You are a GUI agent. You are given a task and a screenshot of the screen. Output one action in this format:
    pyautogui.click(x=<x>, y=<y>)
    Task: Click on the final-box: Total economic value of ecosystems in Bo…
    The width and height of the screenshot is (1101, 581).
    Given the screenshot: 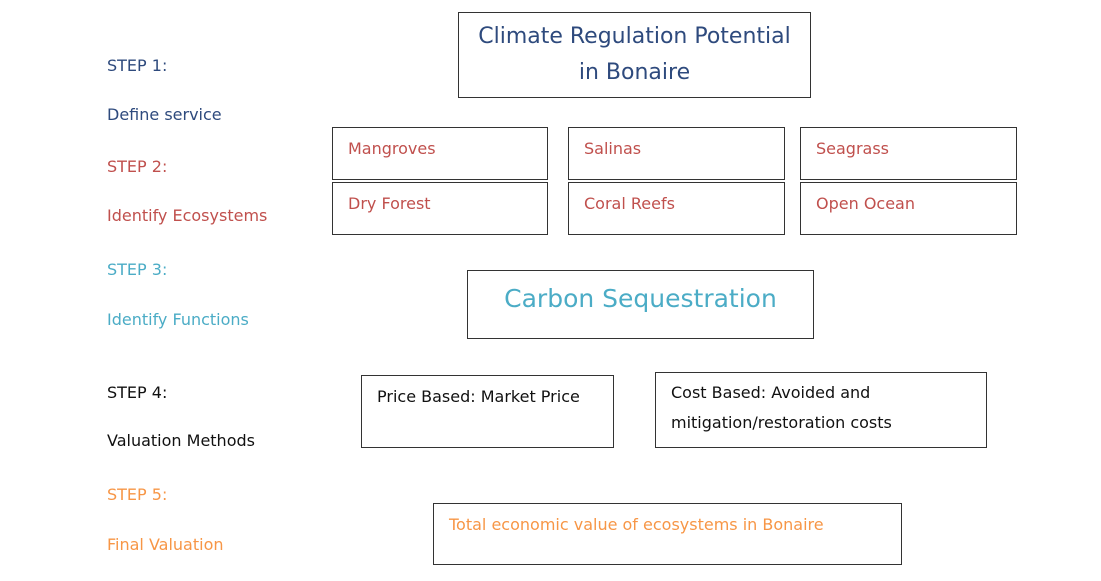 What is the action you would take?
    pyautogui.click(x=667, y=534)
    